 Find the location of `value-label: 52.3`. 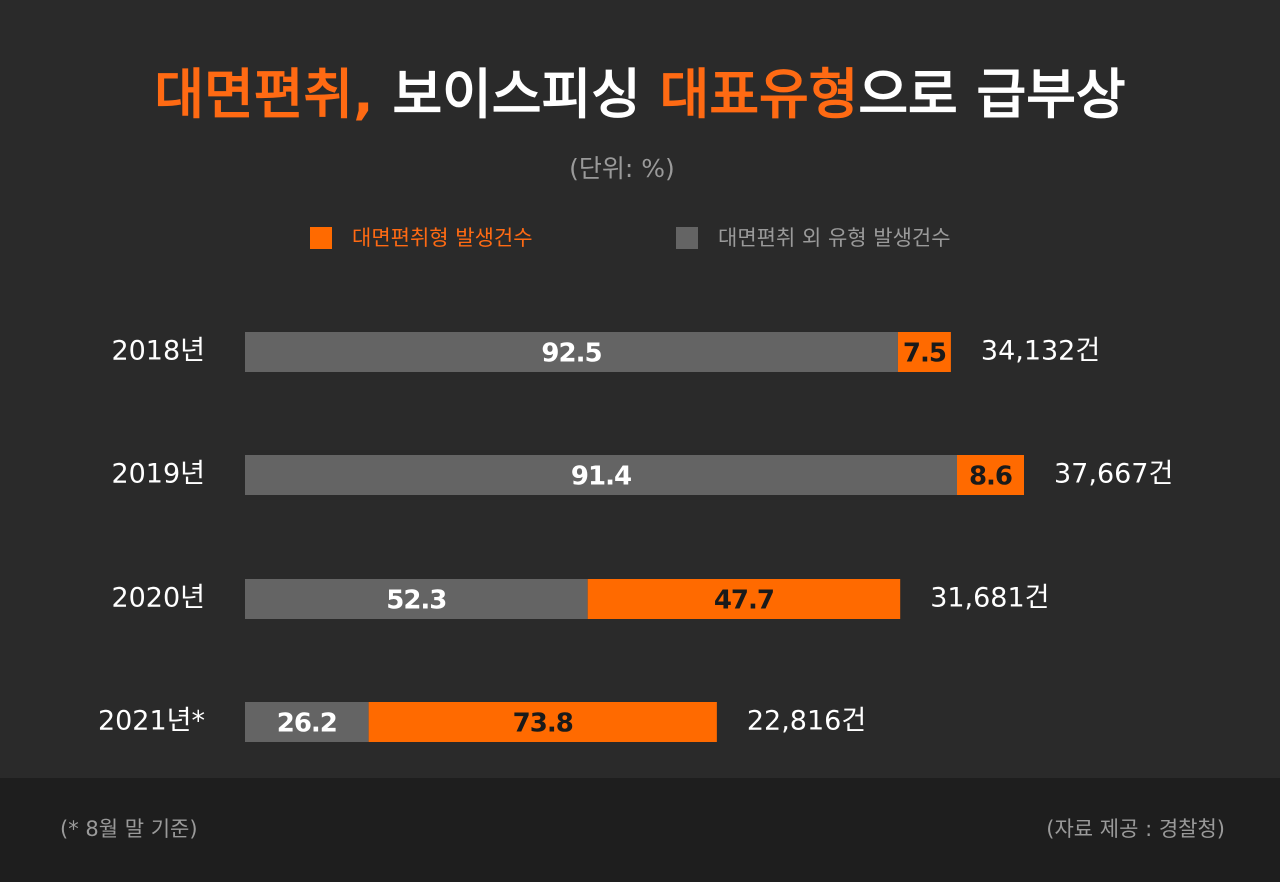

value-label: 52.3 is located at coordinates (416, 601).